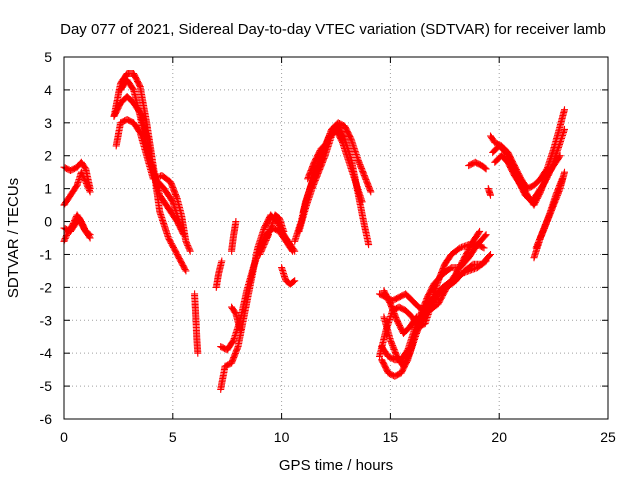 This screenshot has width=640, height=480. What do you see at coordinates (46, 419) in the screenshot?
I see `y-tick-label: -6` at bounding box center [46, 419].